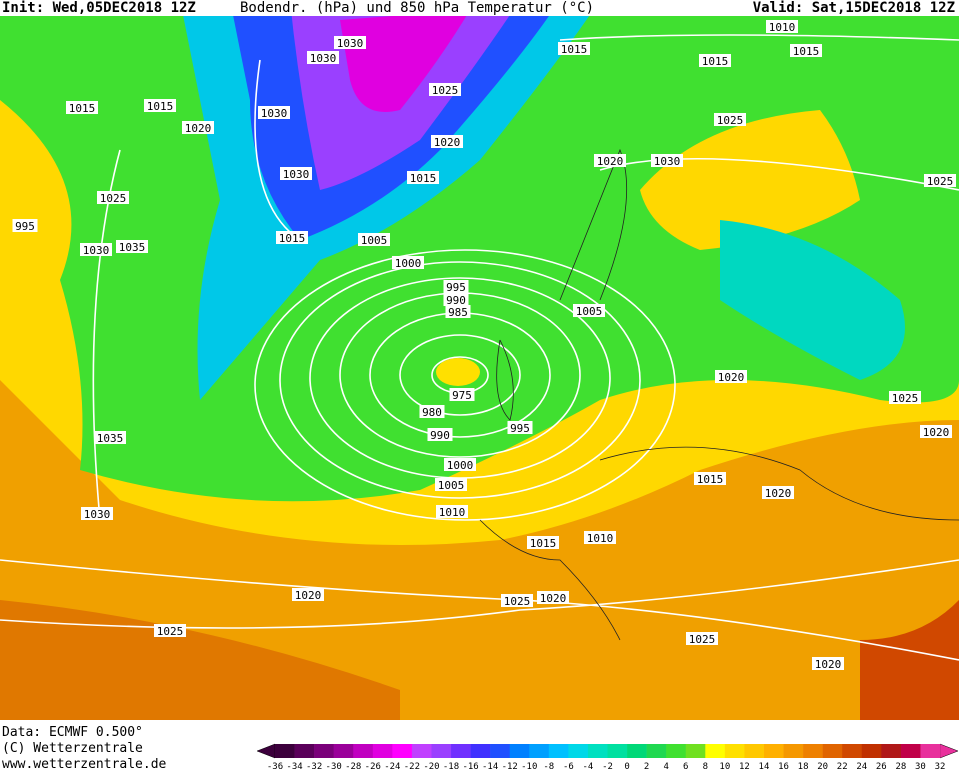 The height and width of the screenshot is (774, 959). Describe the element at coordinates (405, 61) in the screenshot. I see `cold-area` at that location.